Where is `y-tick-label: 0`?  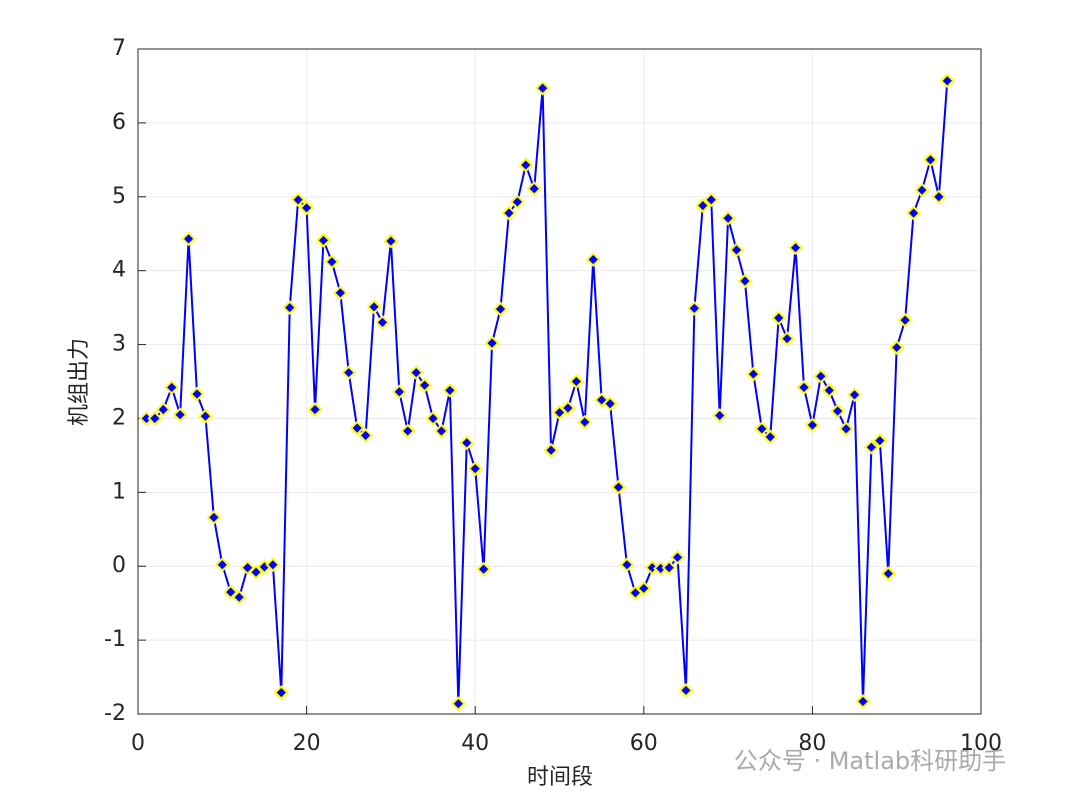 y-tick-label: 0 is located at coordinates (119, 565).